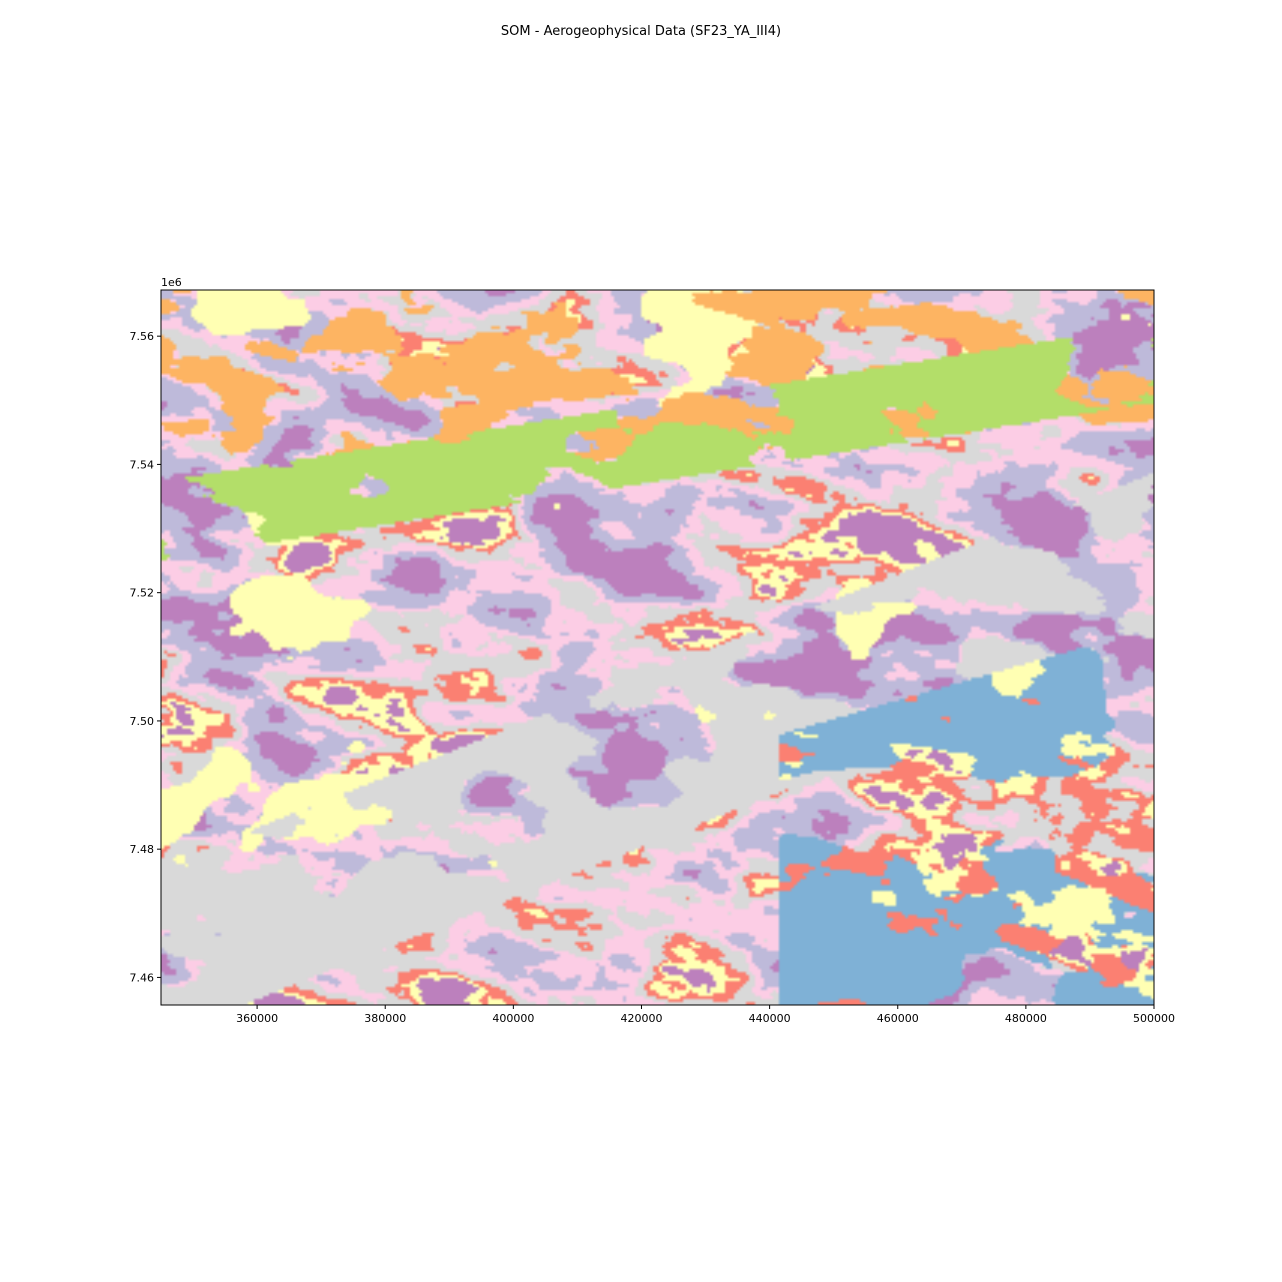 Image resolution: width=1282 pixels, height=1282 pixels. What do you see at coordinates (1026, 1018) in the screenshot?
I see `x-tick-label: 480000` at bounding box center [1026, 1018].